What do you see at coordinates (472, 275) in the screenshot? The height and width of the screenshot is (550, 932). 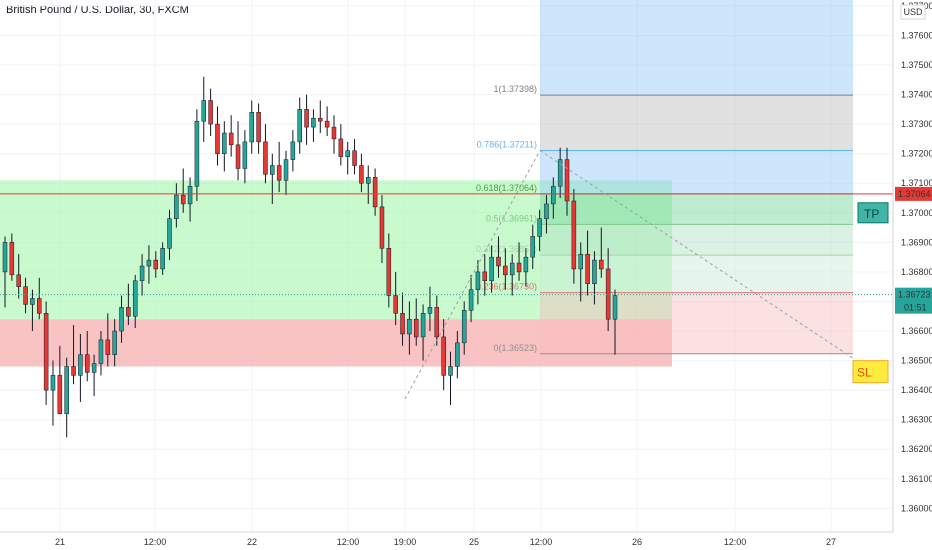 I see `trend-line-up` at bounding box center [472, 275].